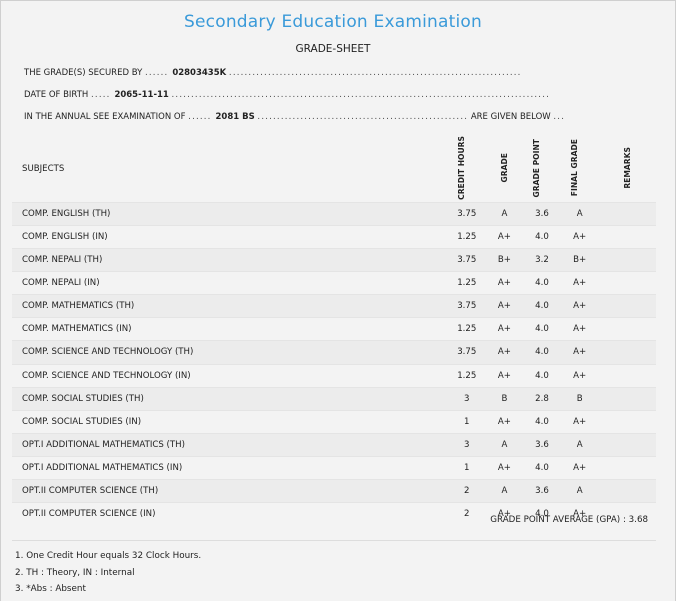 This screenshot has height=601, width=676. Describe the element at coordinates (230, 329) in the screenshot. I see `subject-cell: COMP. MATHEMATICS (IN)` at that location.